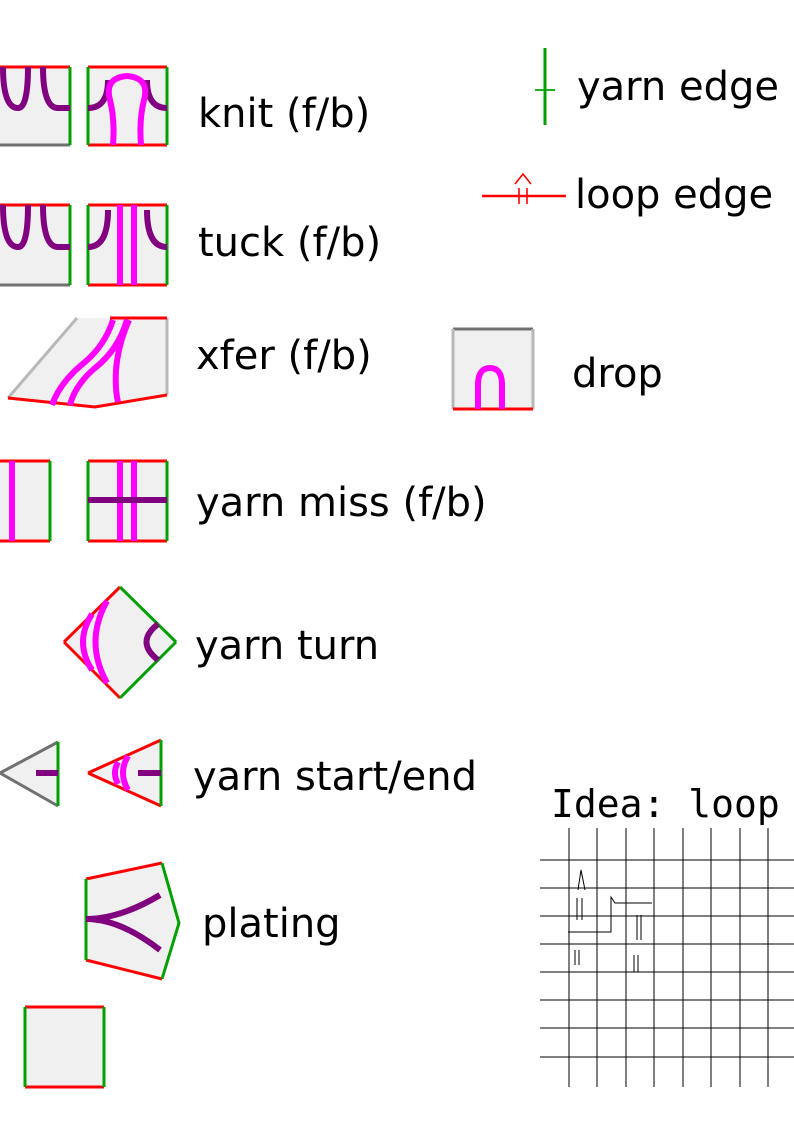 This screenshot has width=794, height=1123. Describe the element at coordinates (289, 243) in the screenshot. I see `tuck-label: tuck (f/b)` at that location.